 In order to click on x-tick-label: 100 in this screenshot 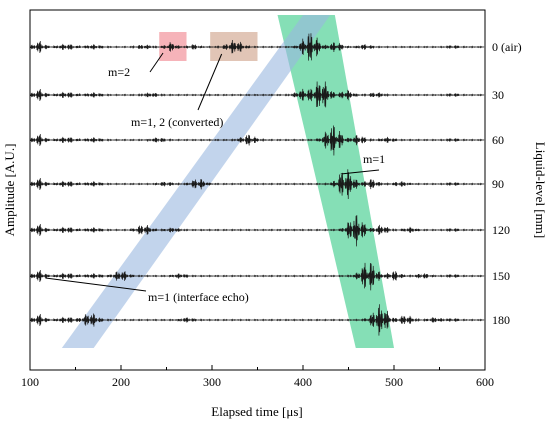, I will do `click(30, 382)`.